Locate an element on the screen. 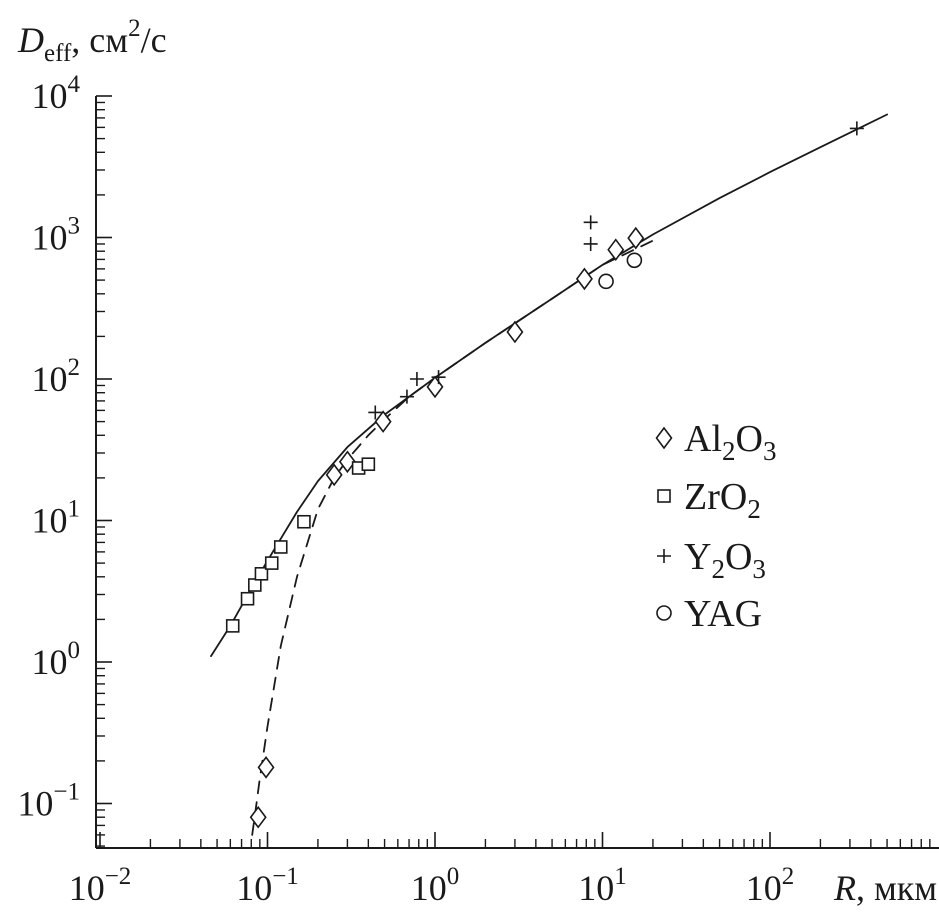 Image resolution: width=939 pixels, height=912 pixels. x-tick-label: 10⁰ is located at coordinates (435, 885).